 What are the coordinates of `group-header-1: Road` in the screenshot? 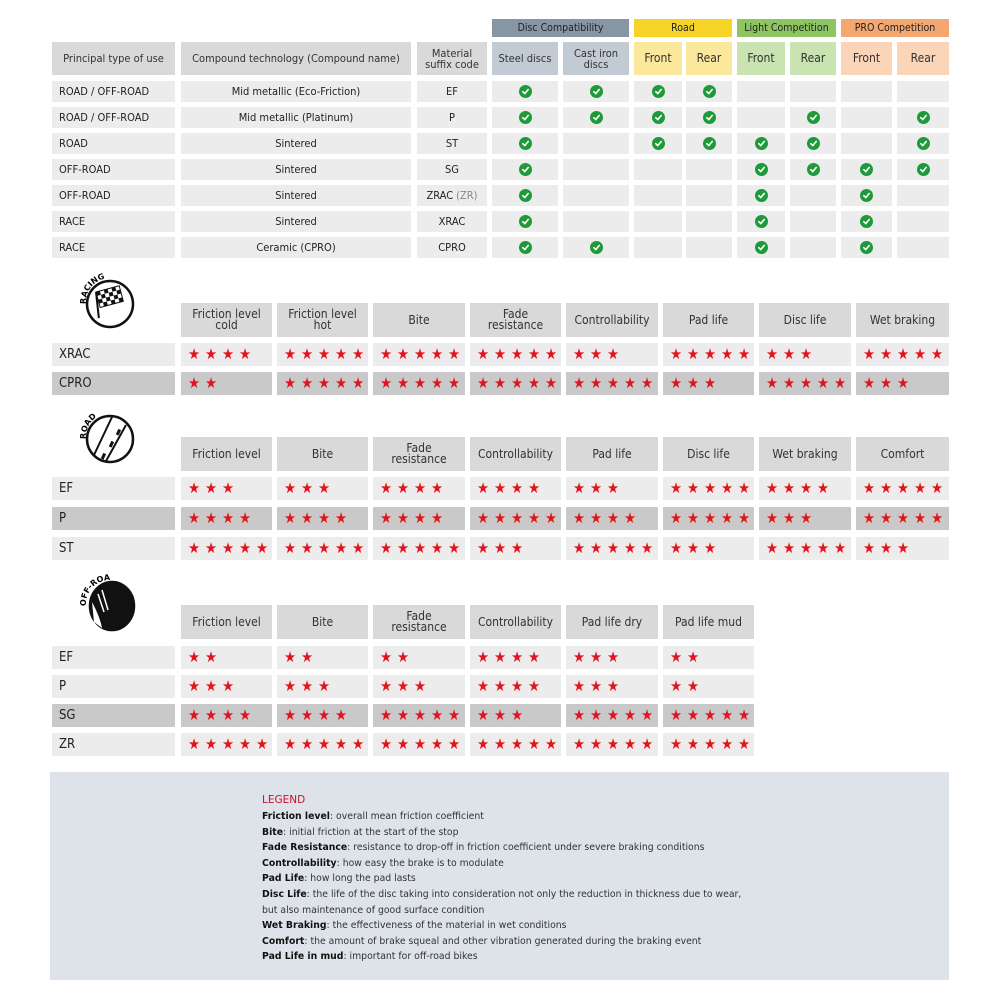 It's located at (683, 28).